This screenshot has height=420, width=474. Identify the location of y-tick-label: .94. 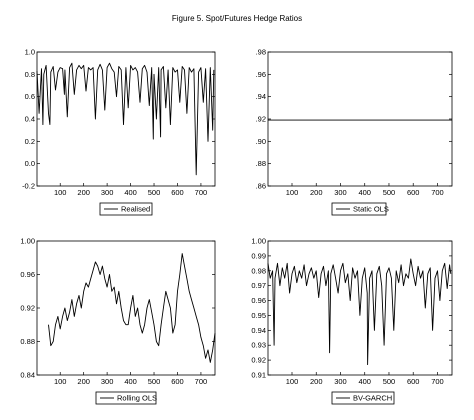
(261, 96).